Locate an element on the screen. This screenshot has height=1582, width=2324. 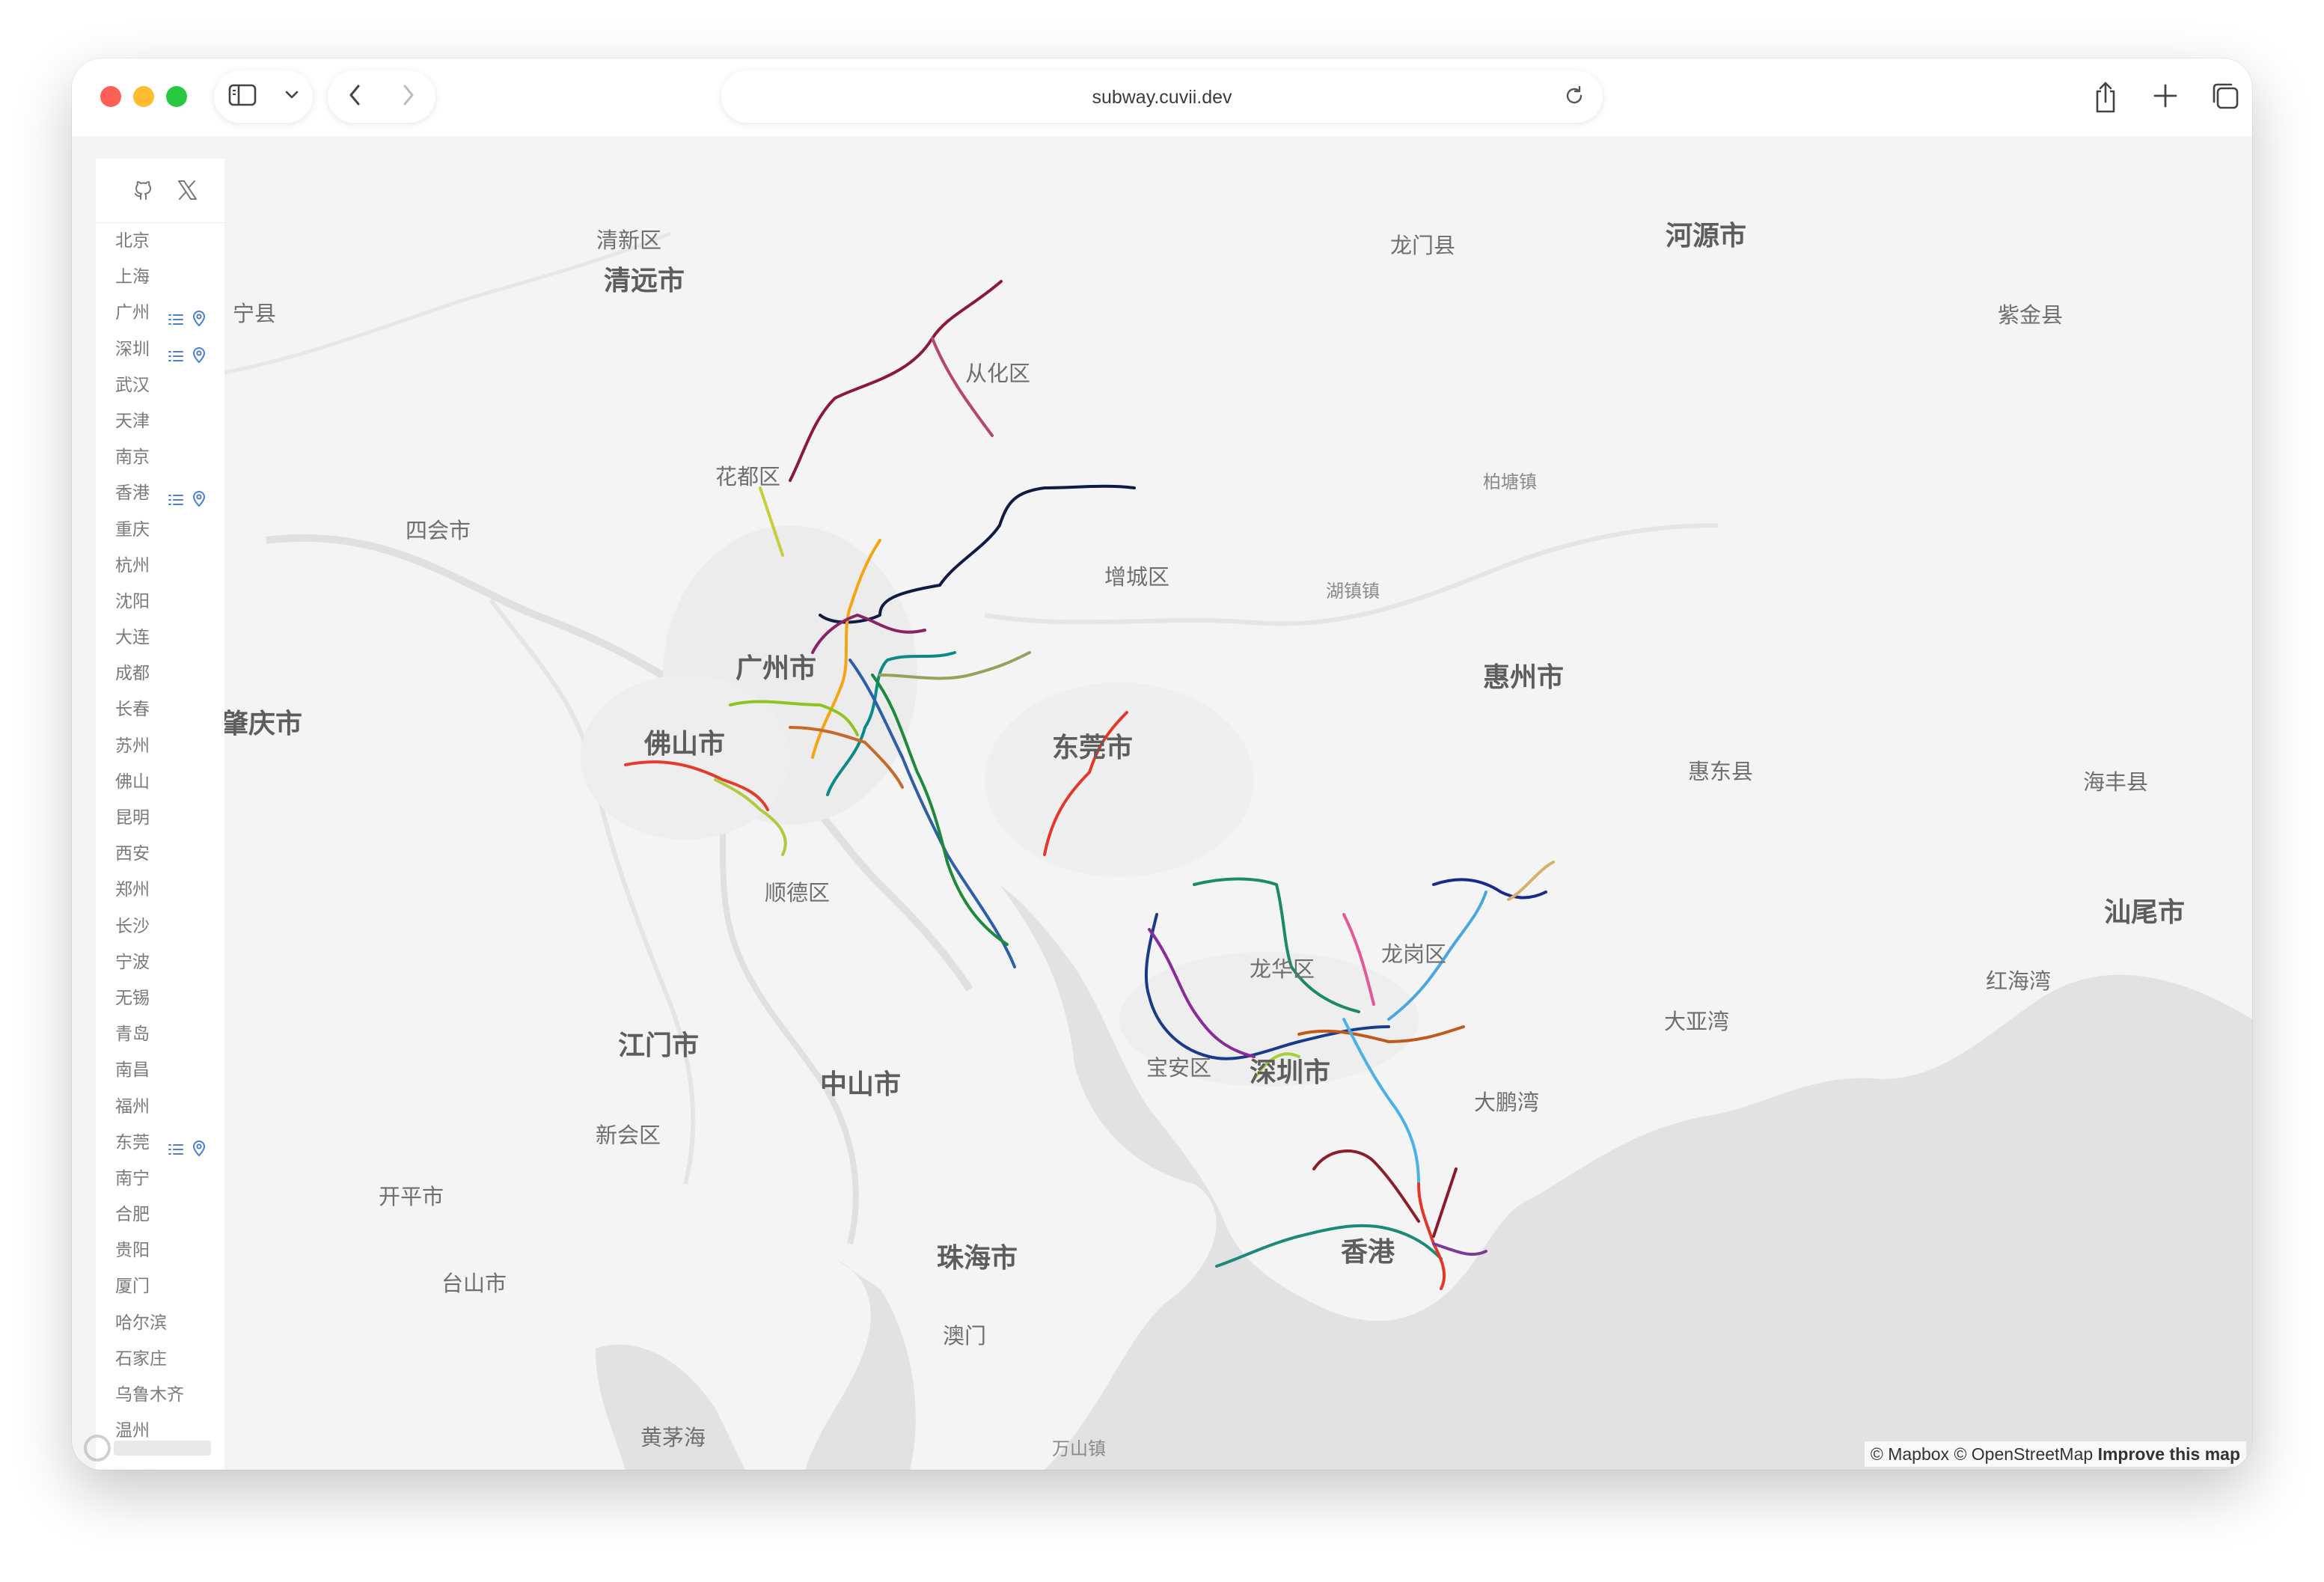
city-item: 天津 is located at coordinates (160, 421).